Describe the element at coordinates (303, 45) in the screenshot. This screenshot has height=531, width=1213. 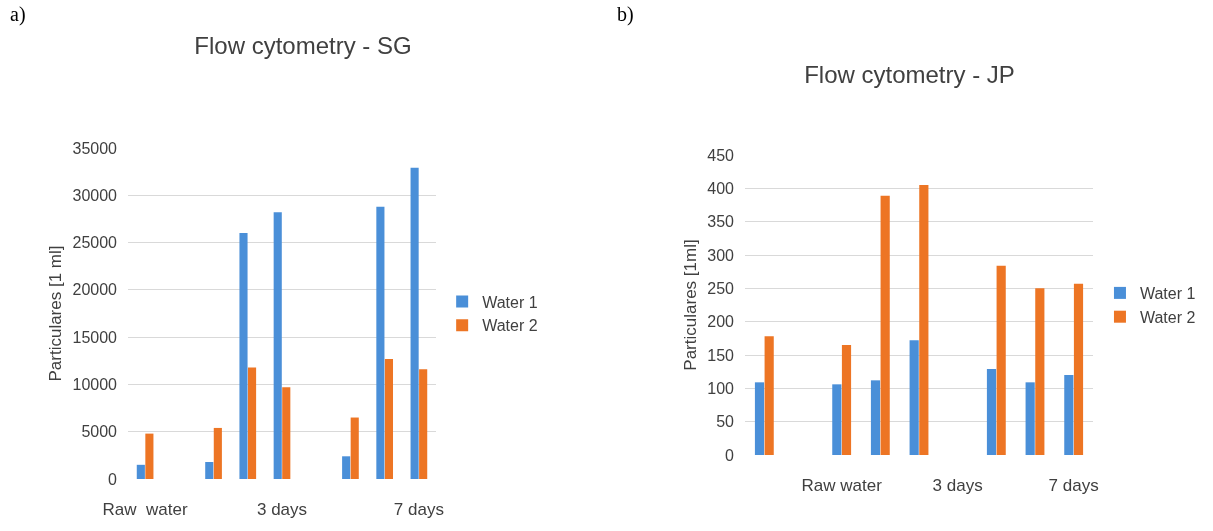
I see `chart-title: Flow cytometry - SG` at that location.